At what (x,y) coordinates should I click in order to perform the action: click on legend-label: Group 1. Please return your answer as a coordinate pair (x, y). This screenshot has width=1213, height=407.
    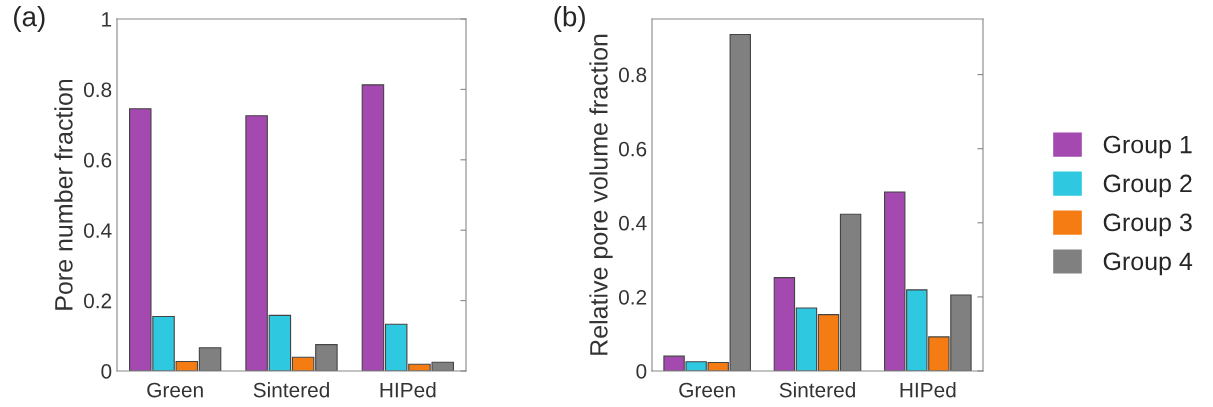
    Looking at the image, I should click on (1147, 147).